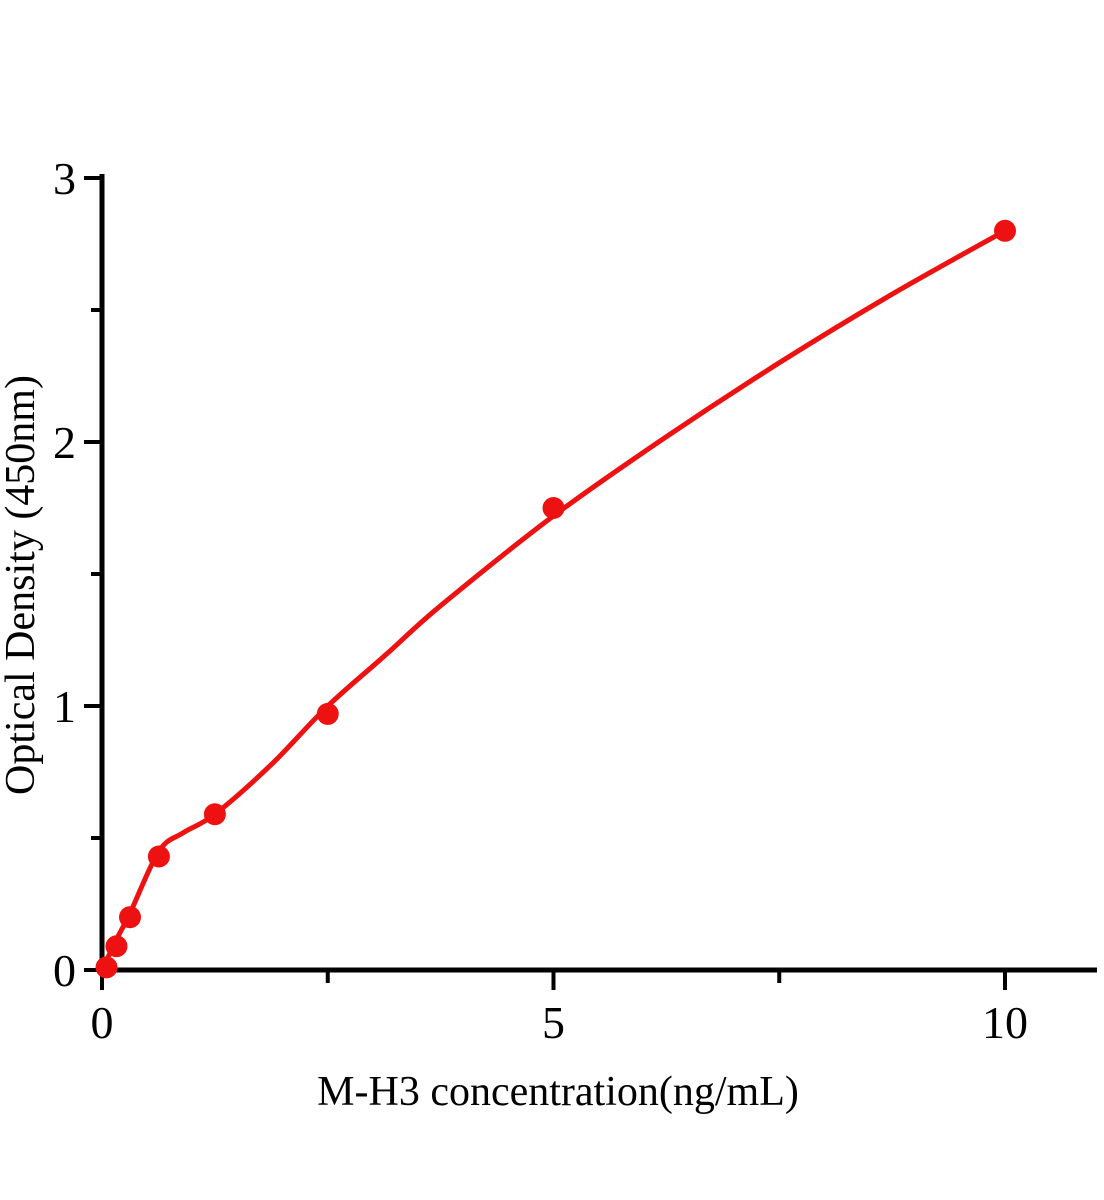  I want to click on y-tick-label: 3, so click(64, 178).